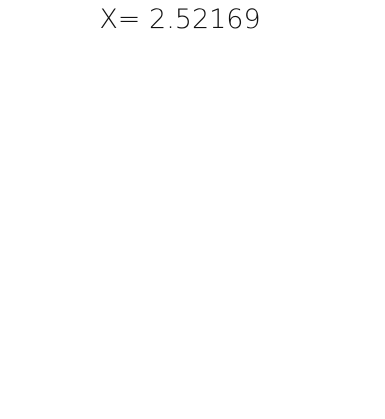  Describe the element at coordinates (180, 19) in the screenshot. I see `plot-title: X= 2.52169` at that location.